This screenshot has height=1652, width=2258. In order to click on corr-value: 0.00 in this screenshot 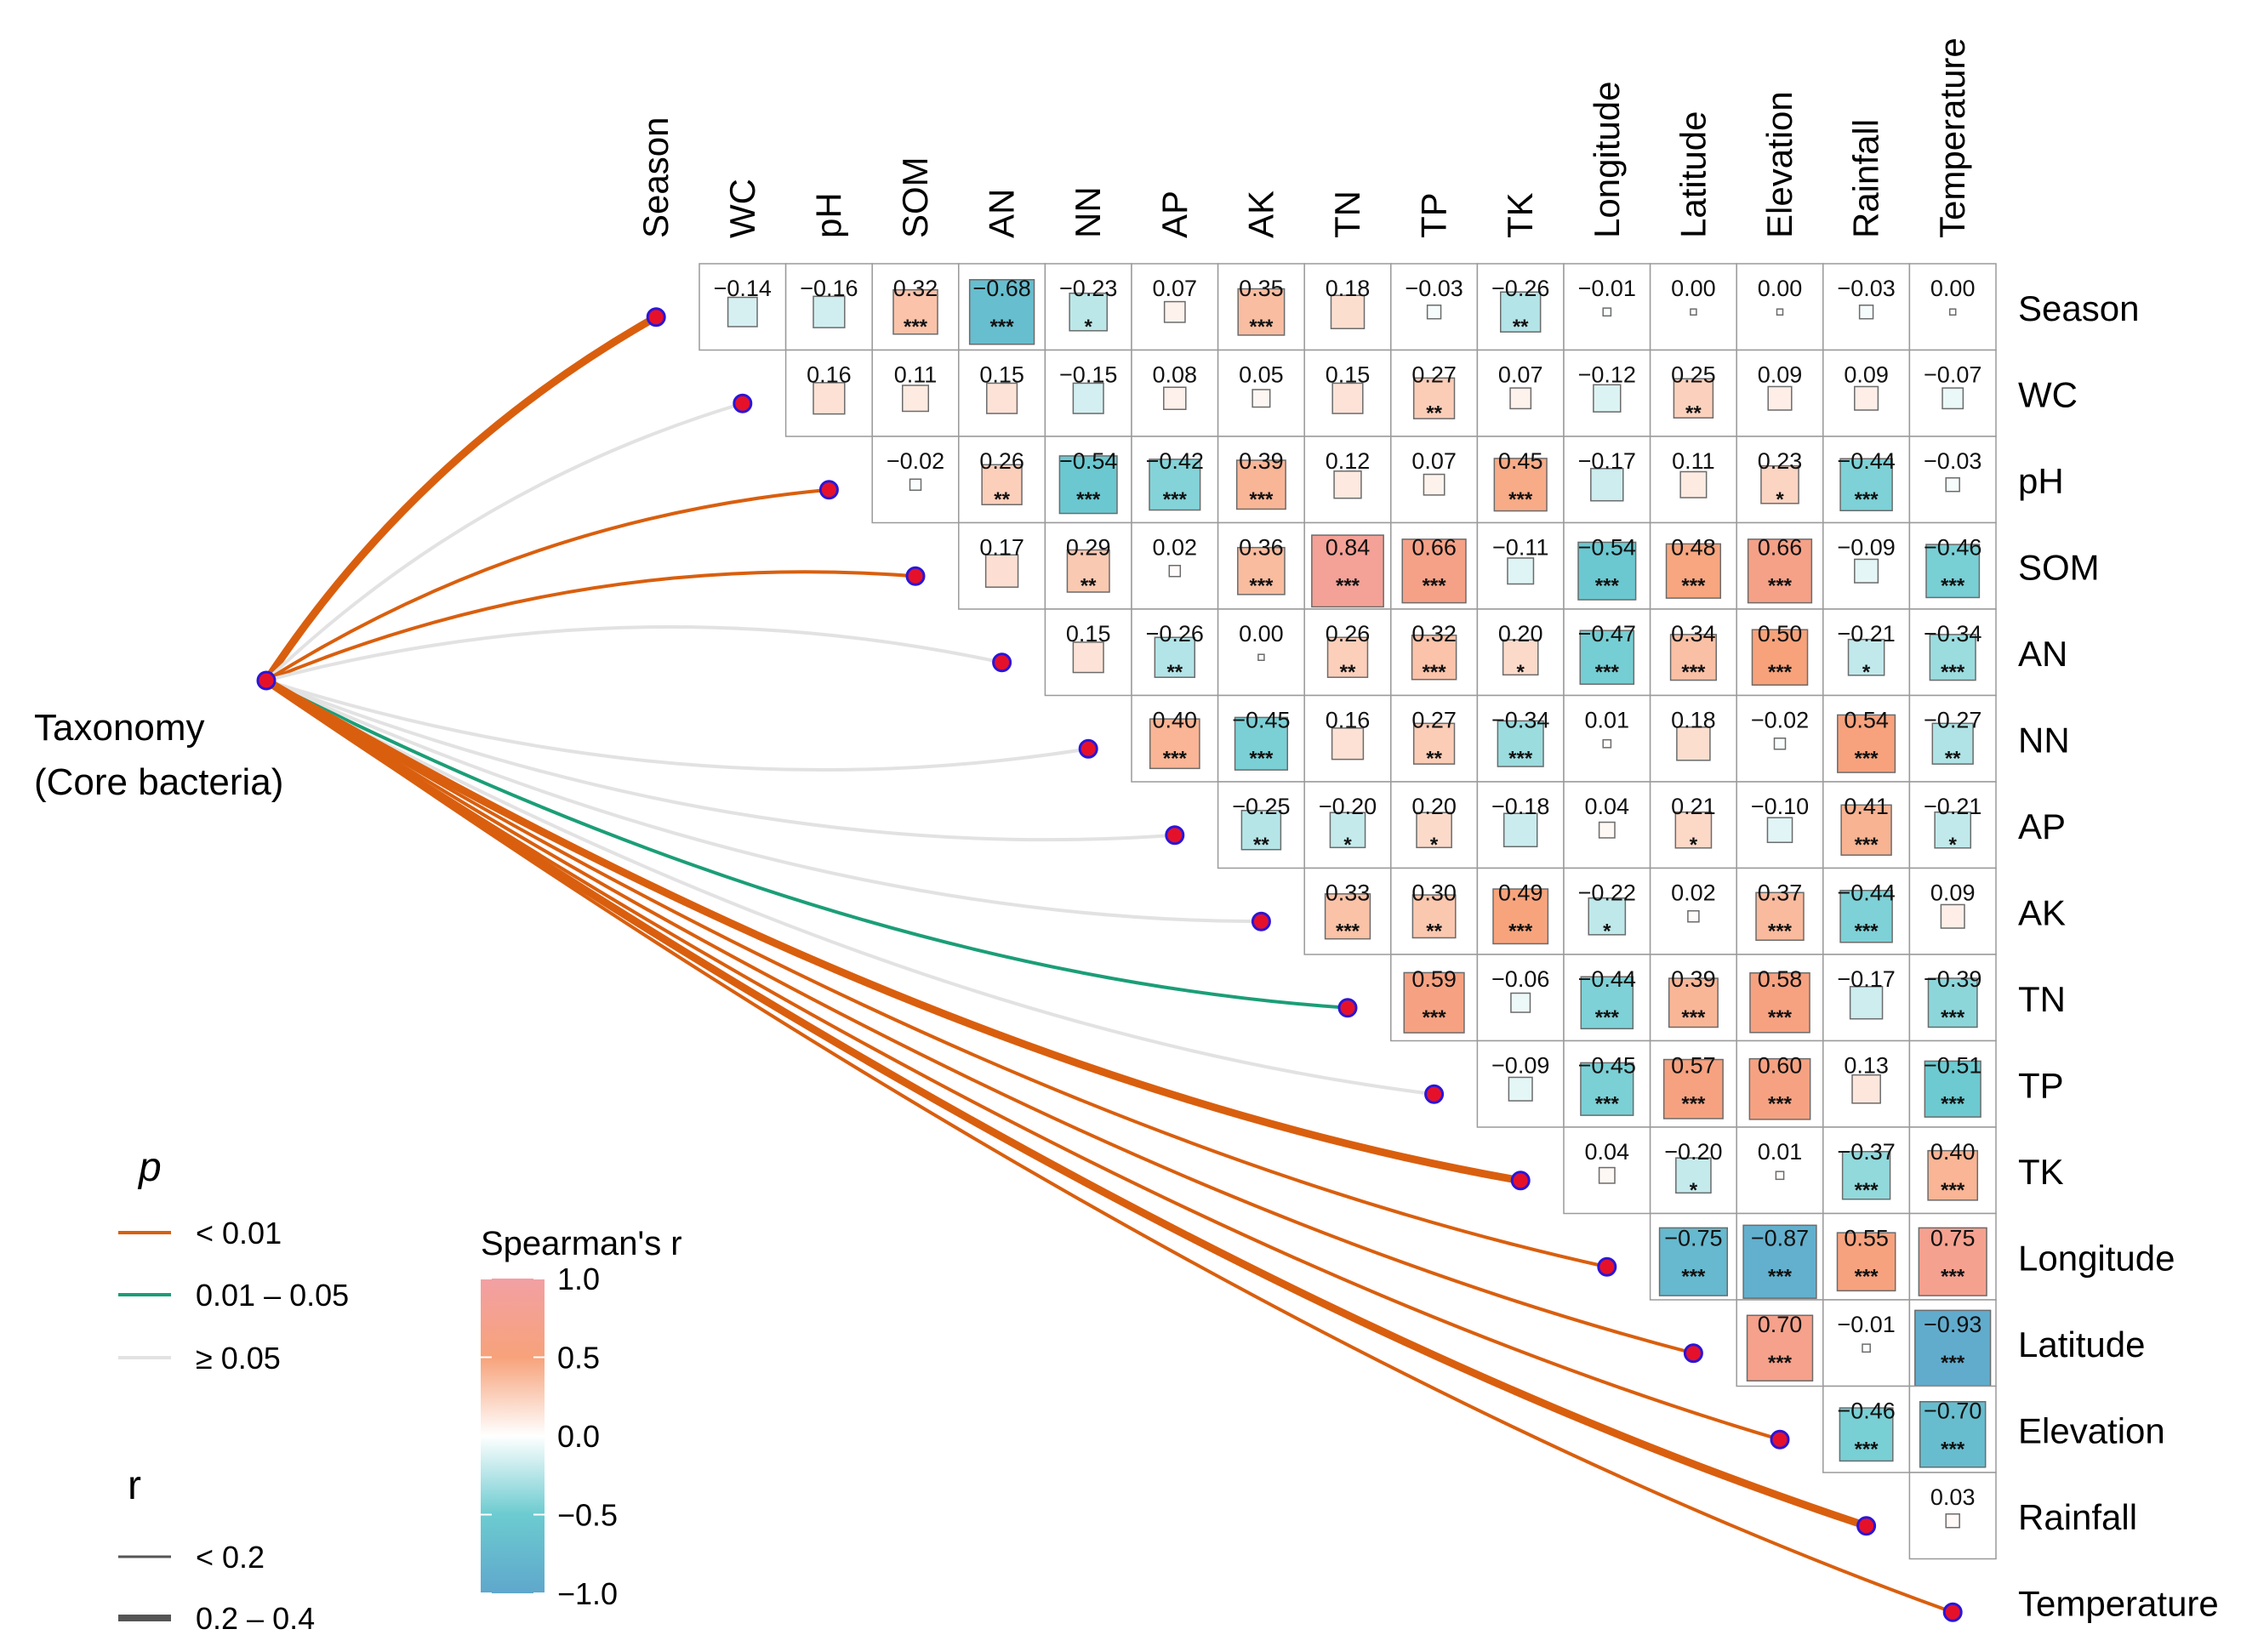, I will do `click(1953, 288)`.